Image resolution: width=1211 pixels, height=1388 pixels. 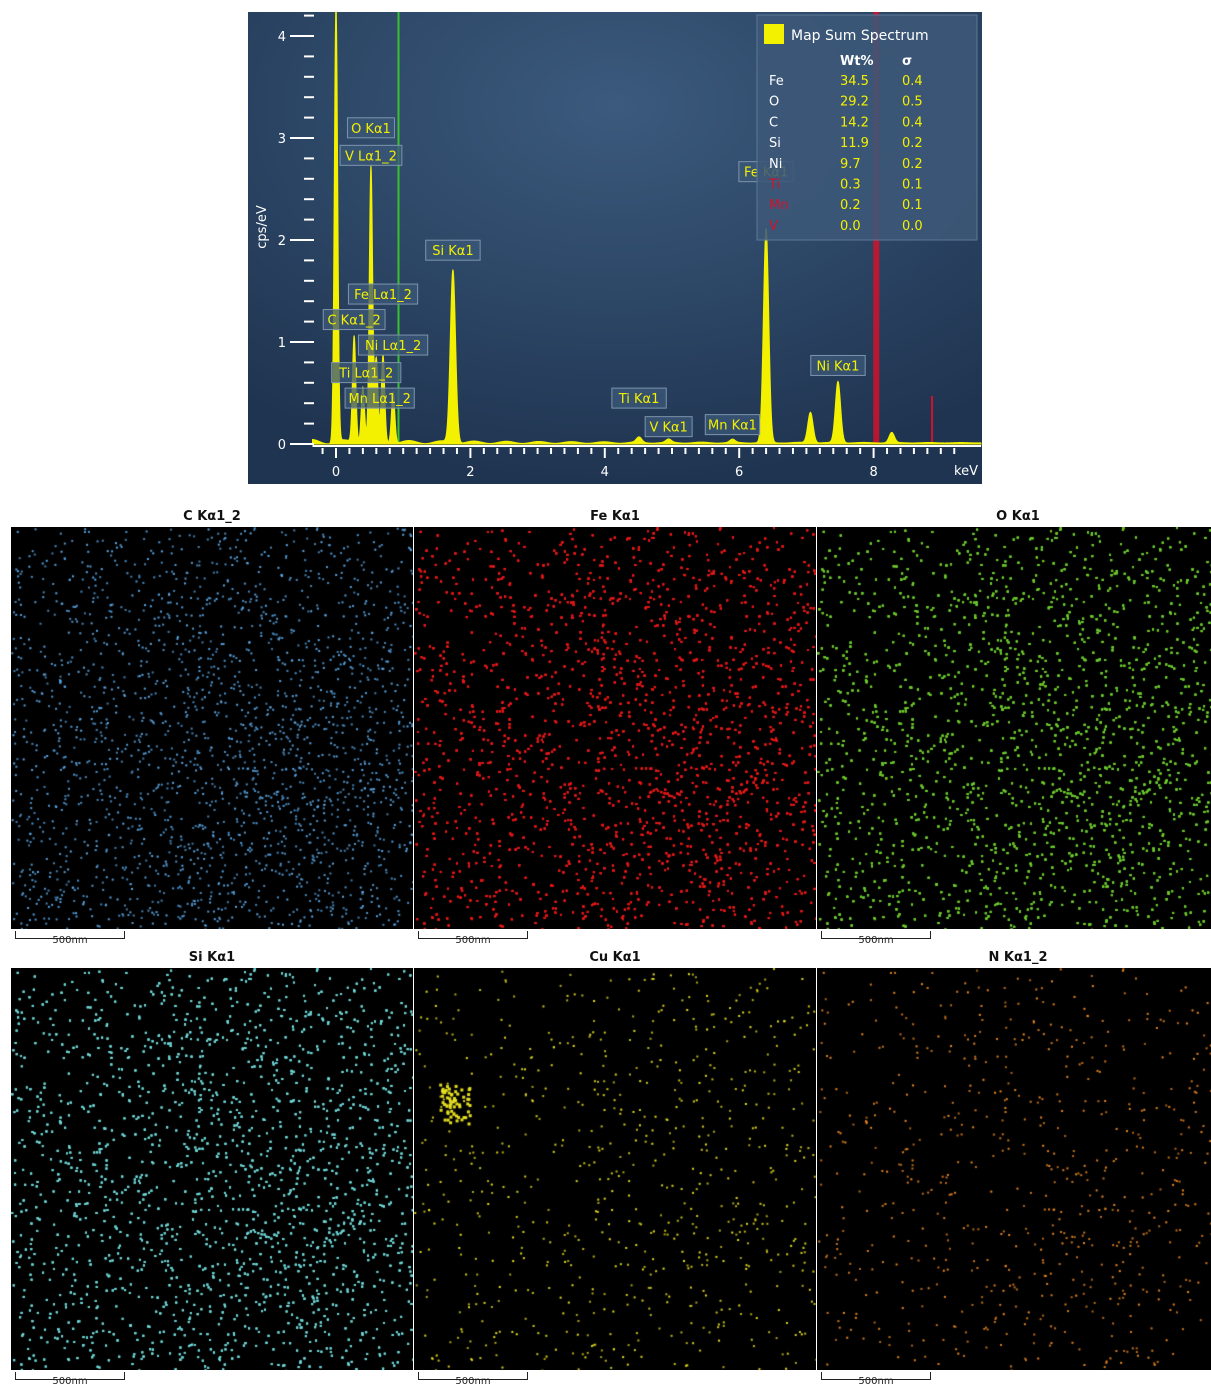 I want to click on peak-label: Ti Kα1, so click(x=639, y=398).